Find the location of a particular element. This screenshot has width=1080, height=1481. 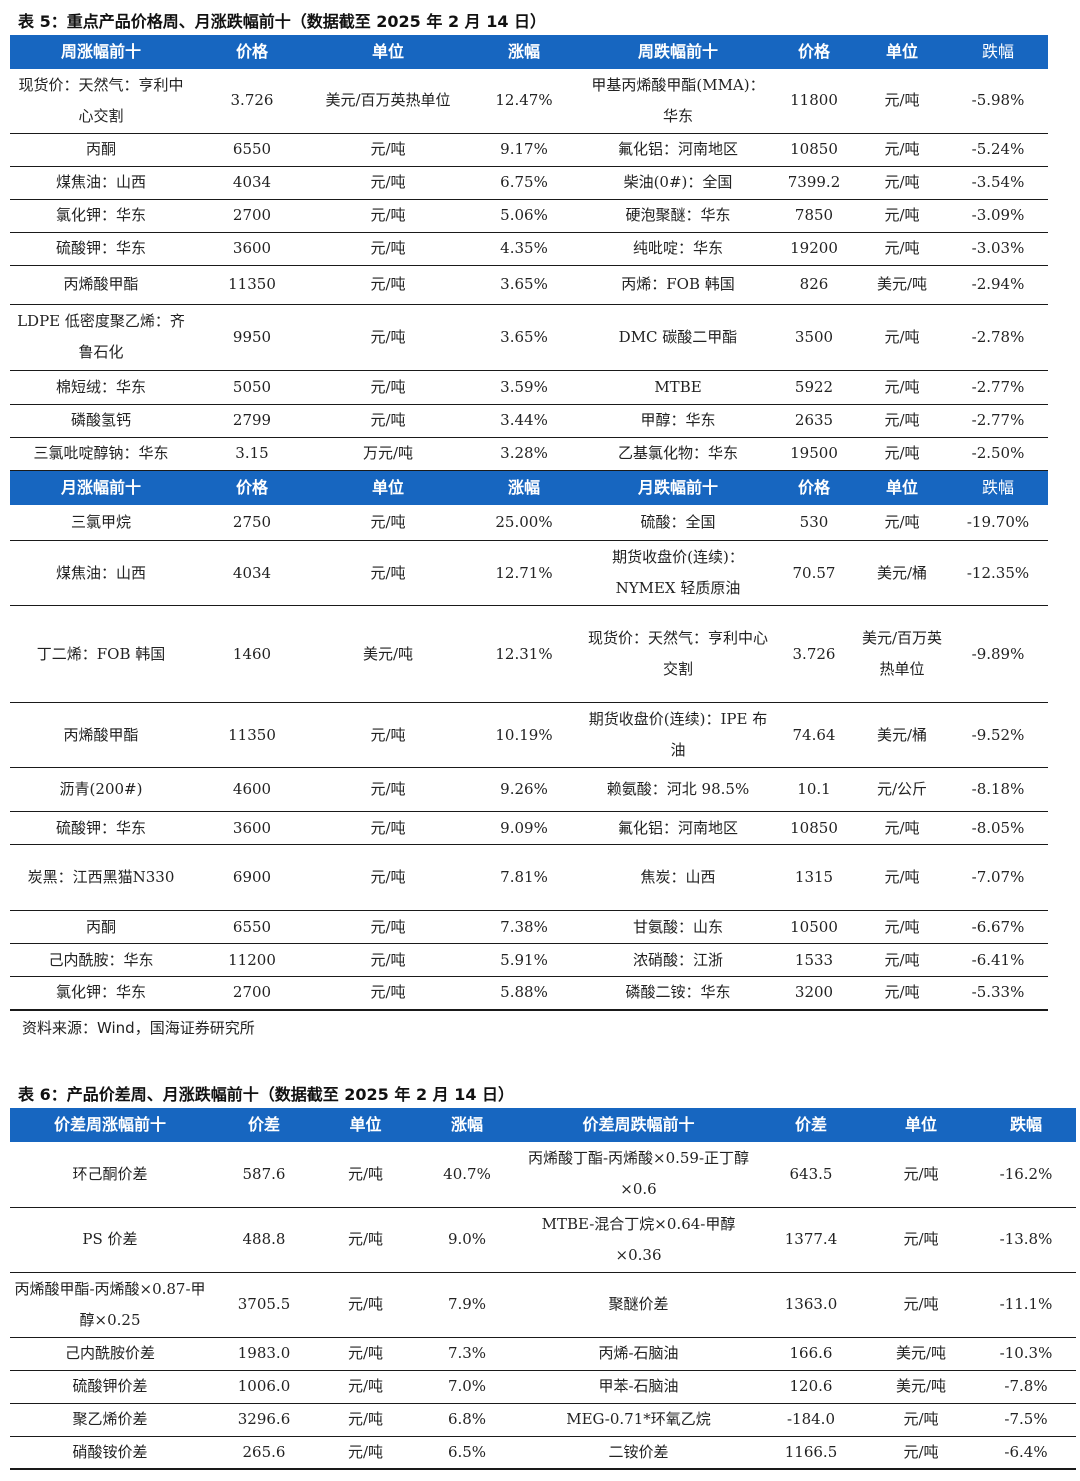

table-cell: 丁二烯：FOB 韩国 is located at coordinates (101, 654).